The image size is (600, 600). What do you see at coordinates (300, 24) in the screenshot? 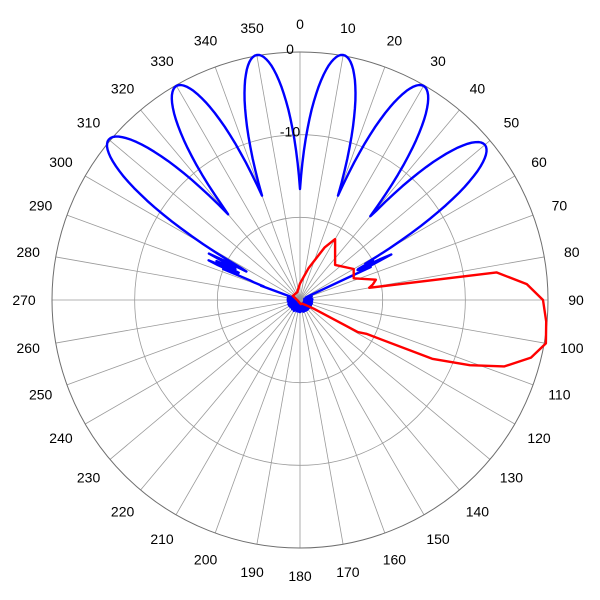
I see `angle-tick-label: 0` at bounding box center [300, 24].